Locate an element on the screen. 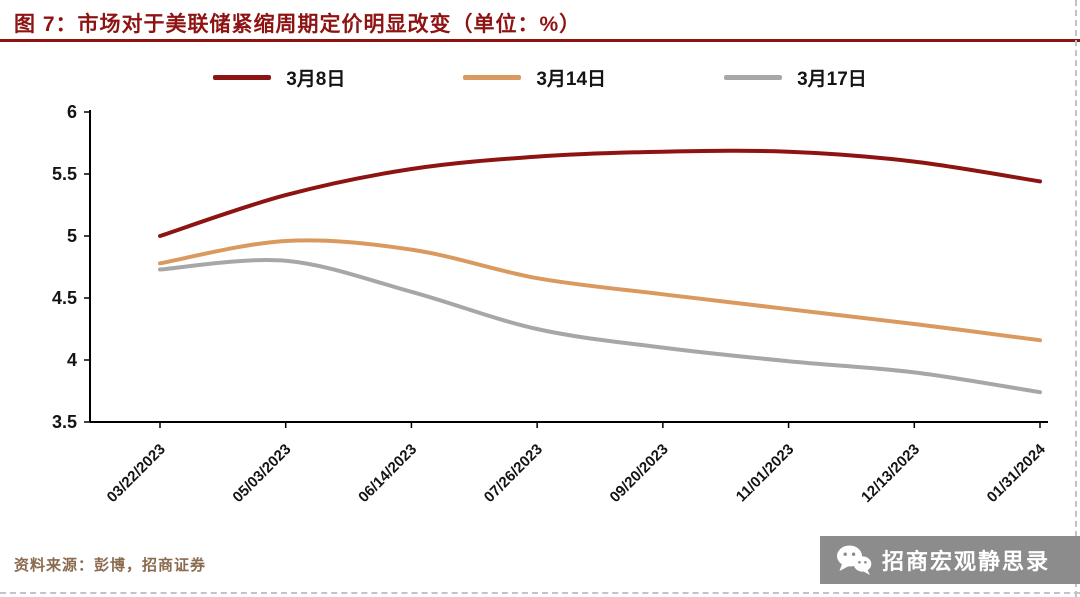 The height and width of the screenshot is (597, 1080). x-tick-label: 06/14/2023 is located at coordinates (387, 473).